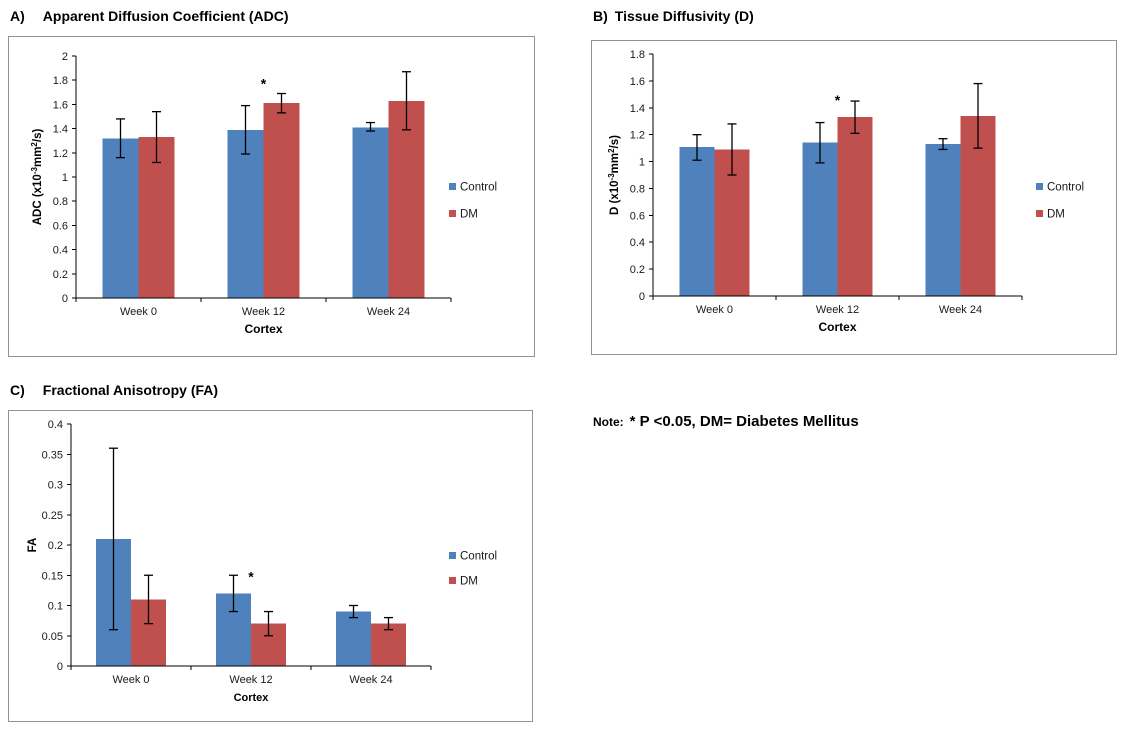 The image size is (1129, 749). What do you see at coordinates (17, 390) in the screenshot?
I see `panel-c-label: C)` at bounding box center [17, 390].